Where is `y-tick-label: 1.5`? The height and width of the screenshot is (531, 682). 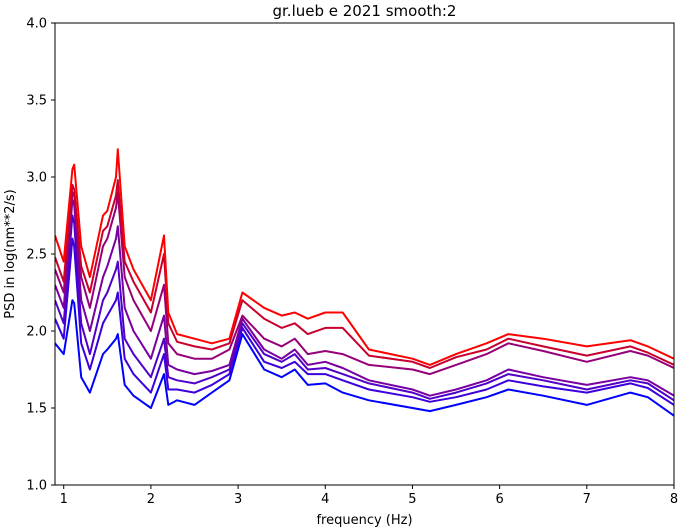 y-tick-label: 1.5 is located at coordinates (36, 409).